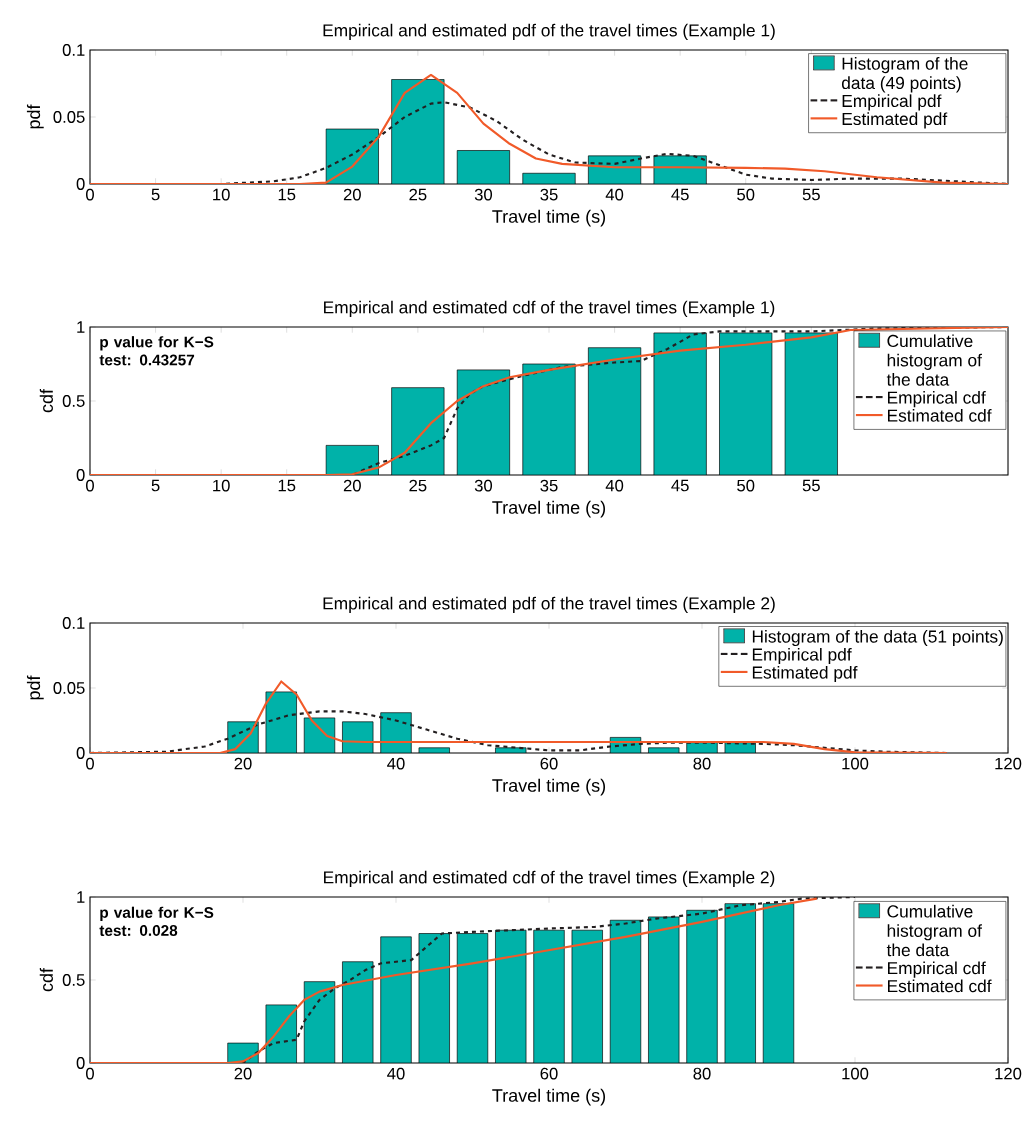 Image resolution: width=1027 pixels, height=1126 pixels. What do you see at coordinates (877, 638) in the screenshot?
I see `legend-label: Histogram of the data (51 points)` at bounding box center [877, 638].